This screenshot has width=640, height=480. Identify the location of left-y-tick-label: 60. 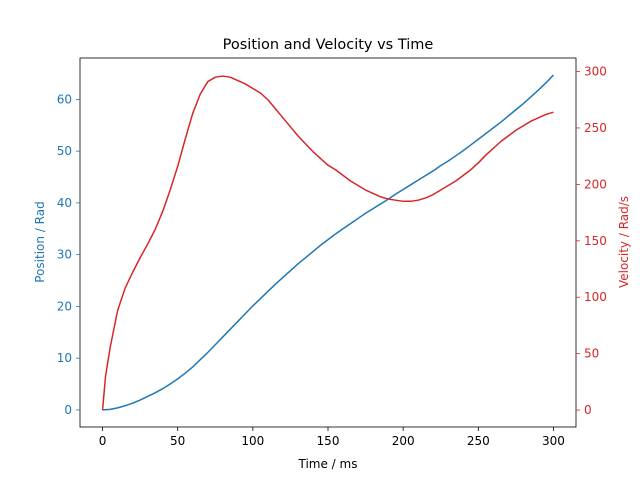
(64, 99).